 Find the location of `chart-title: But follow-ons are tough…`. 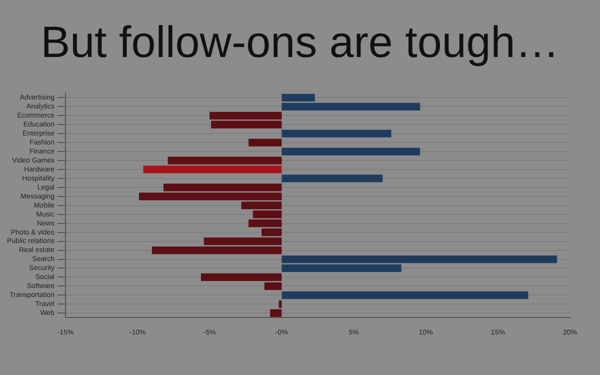

chart-title: But follow-ons are tough… is located at coordinates (300, 43).